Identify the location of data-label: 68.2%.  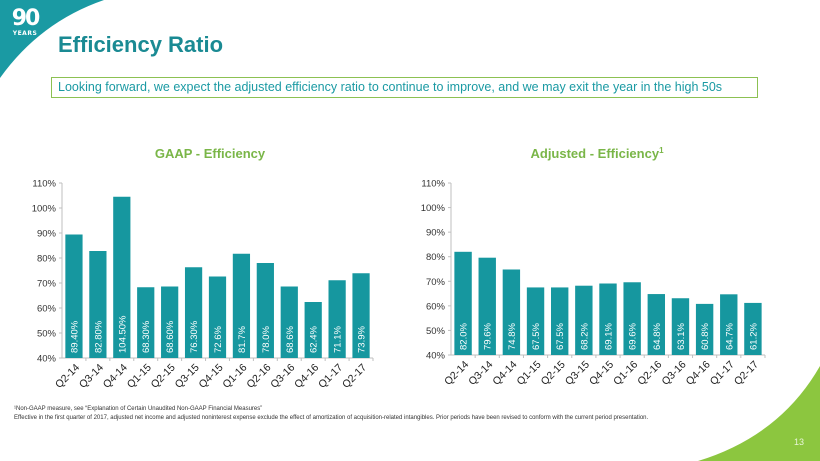
(584, 336).